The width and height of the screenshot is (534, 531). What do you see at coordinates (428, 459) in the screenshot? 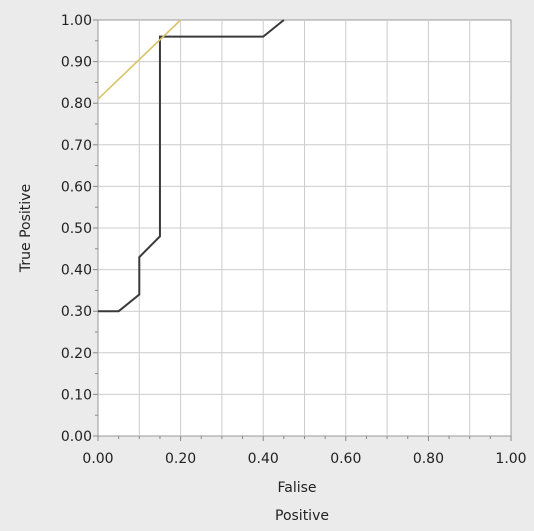
I see `x-tick-label: 0.80` at bounding box center [428, 459].